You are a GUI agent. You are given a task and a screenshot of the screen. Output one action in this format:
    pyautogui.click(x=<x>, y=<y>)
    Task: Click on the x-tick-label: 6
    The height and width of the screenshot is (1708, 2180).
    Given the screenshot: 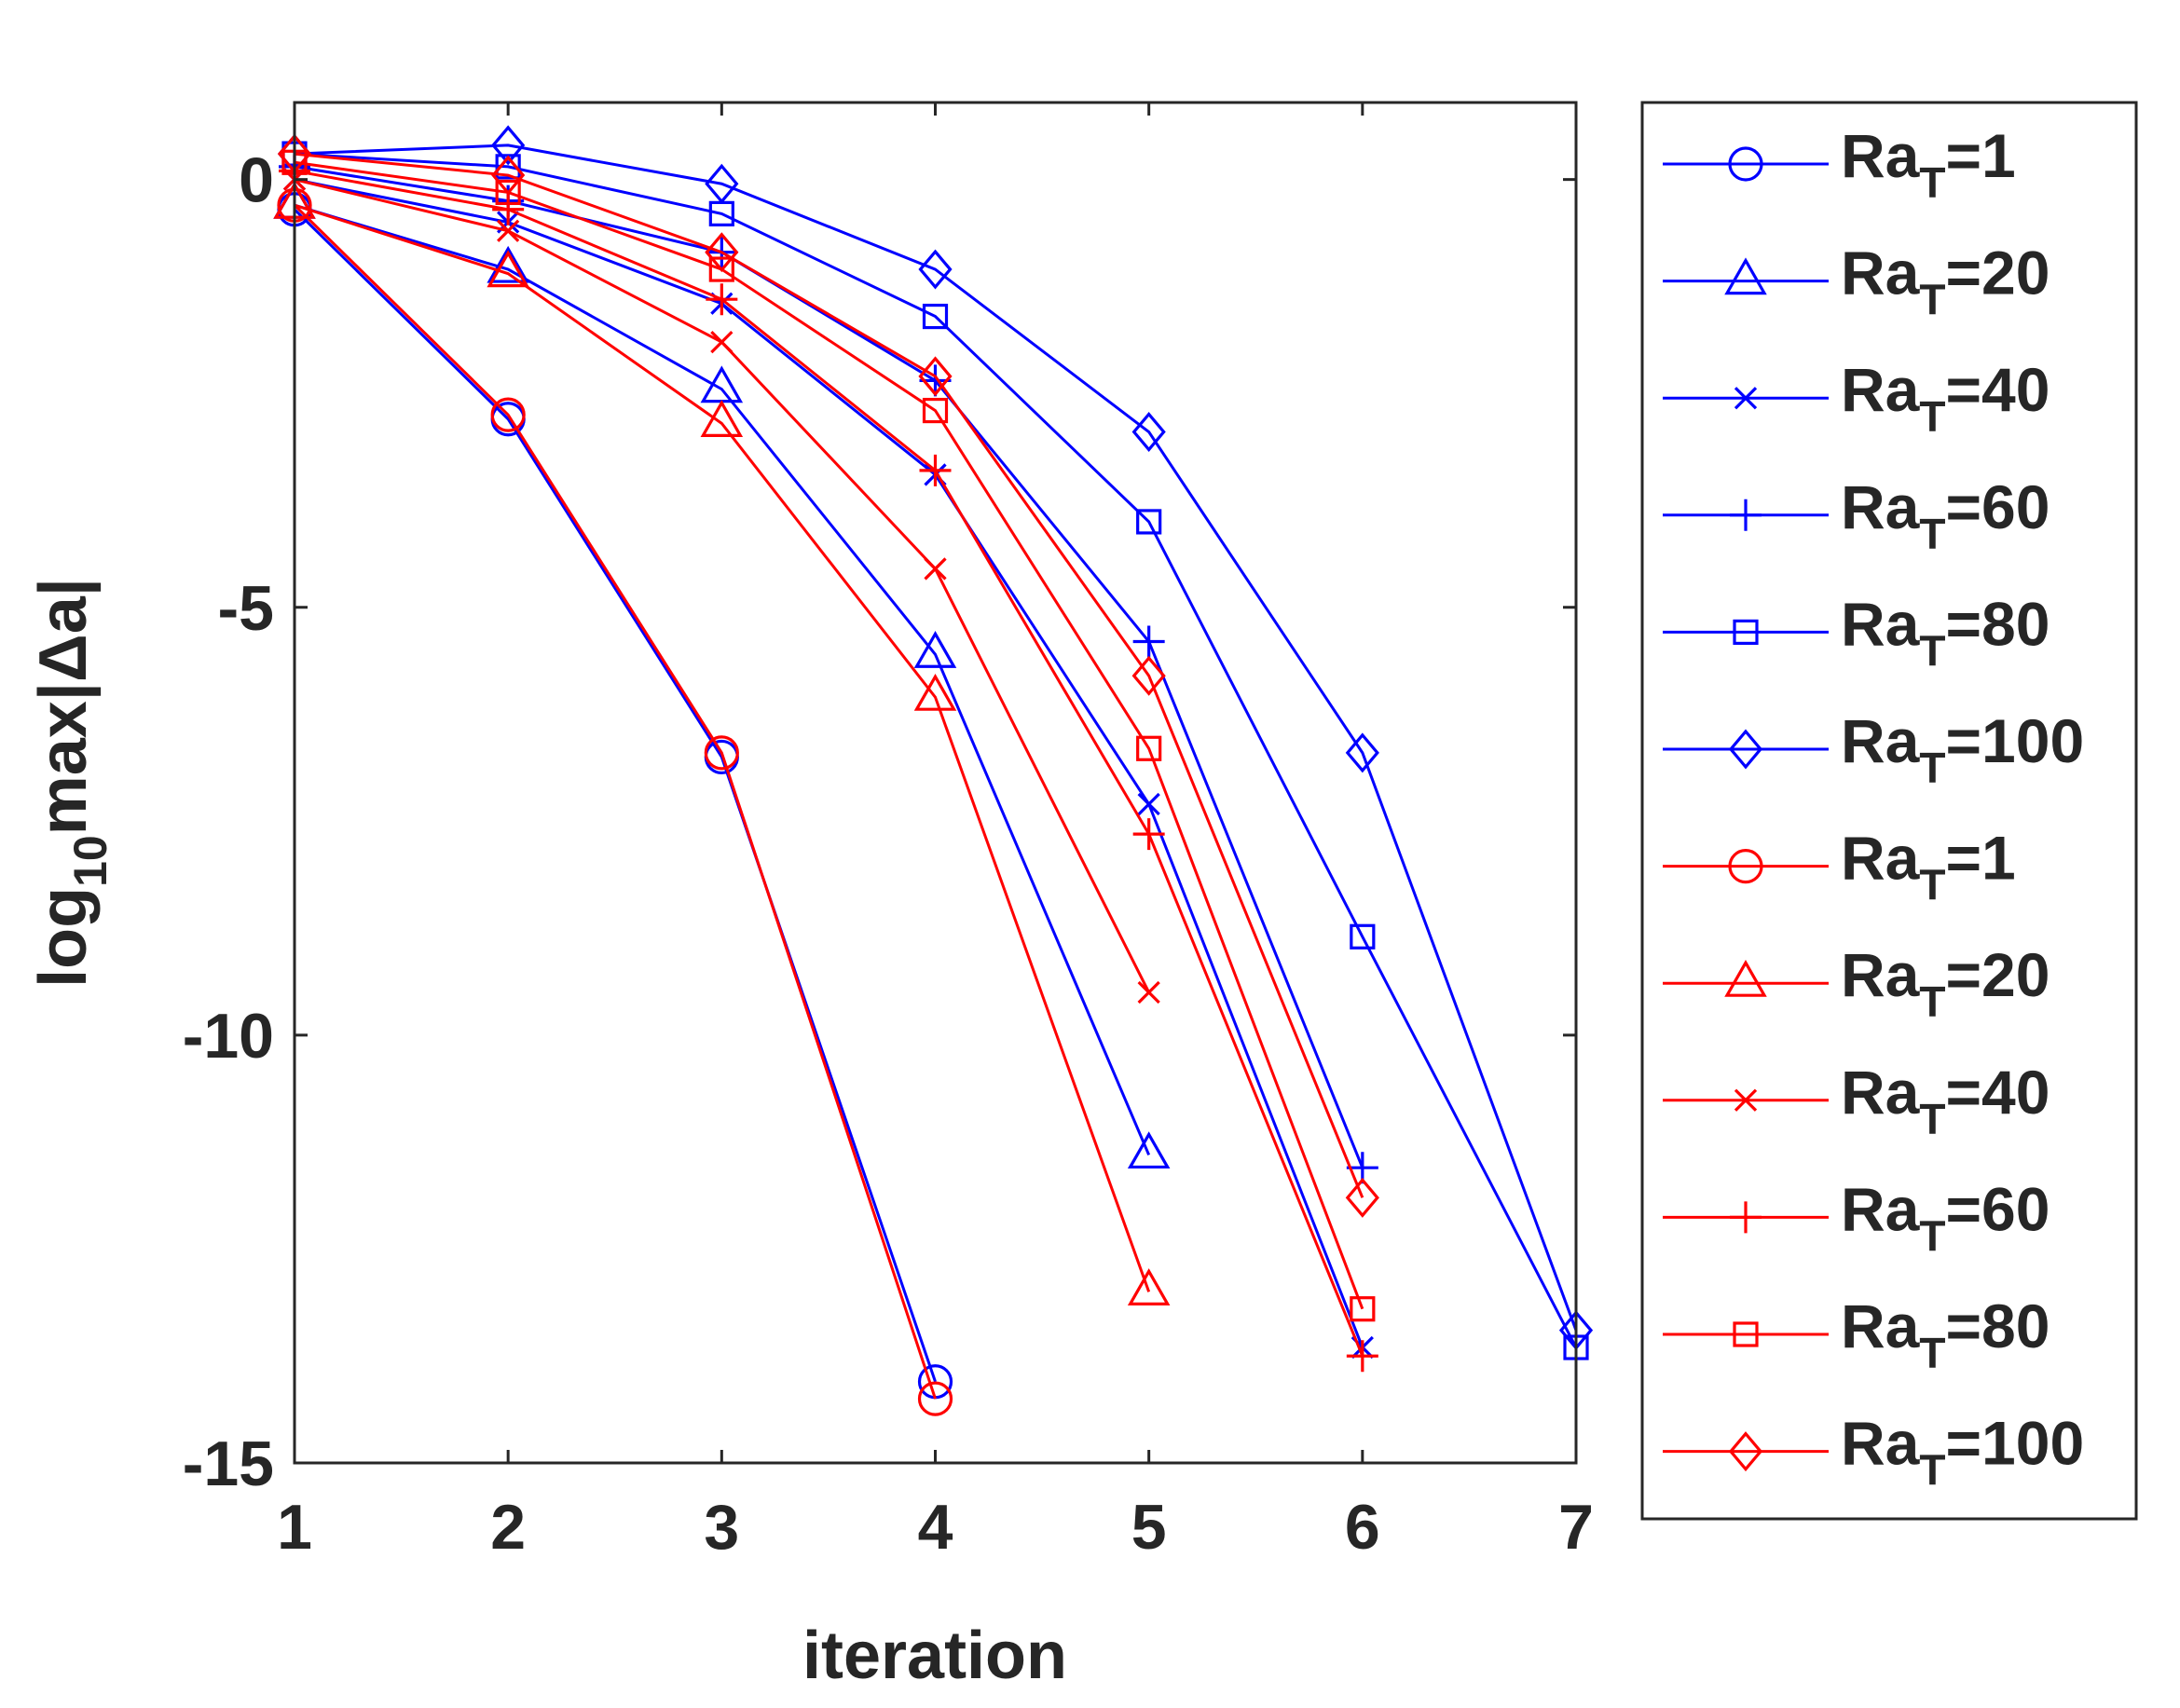 What is the action you would take?
    pyautogui.click(x=1362, y=1527)
    